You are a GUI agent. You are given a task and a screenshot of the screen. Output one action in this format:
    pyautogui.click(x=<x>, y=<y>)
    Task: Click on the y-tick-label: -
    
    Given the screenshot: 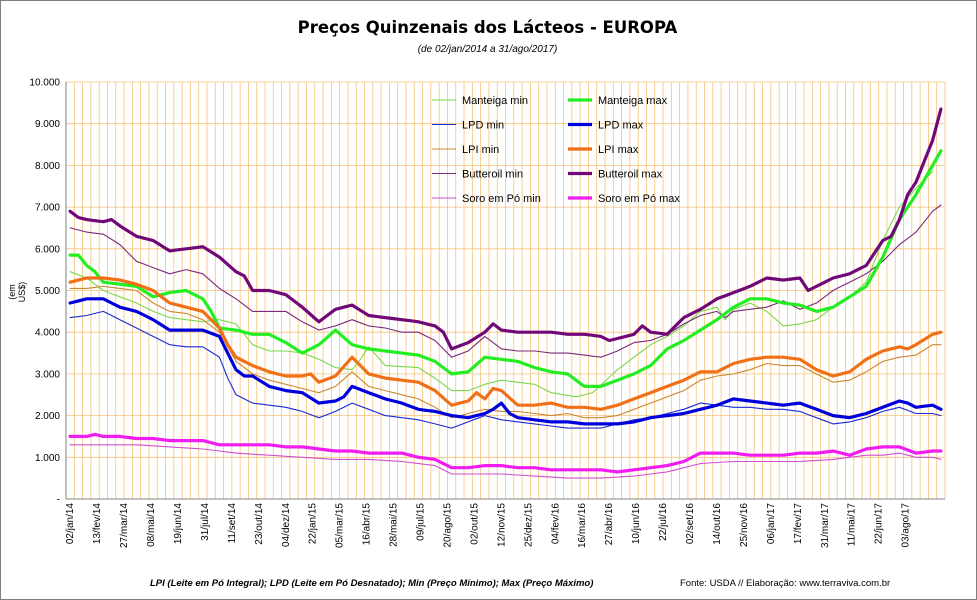 What is the action you would take?
    pyautogui.click(x=58, y=500)
    